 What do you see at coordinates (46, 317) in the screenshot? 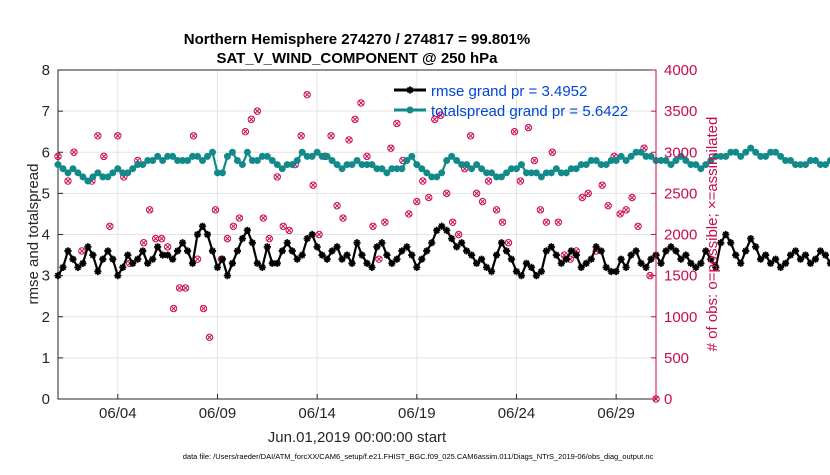
I see `y-tick-label-left: 2` at bounding box center [46, 317].